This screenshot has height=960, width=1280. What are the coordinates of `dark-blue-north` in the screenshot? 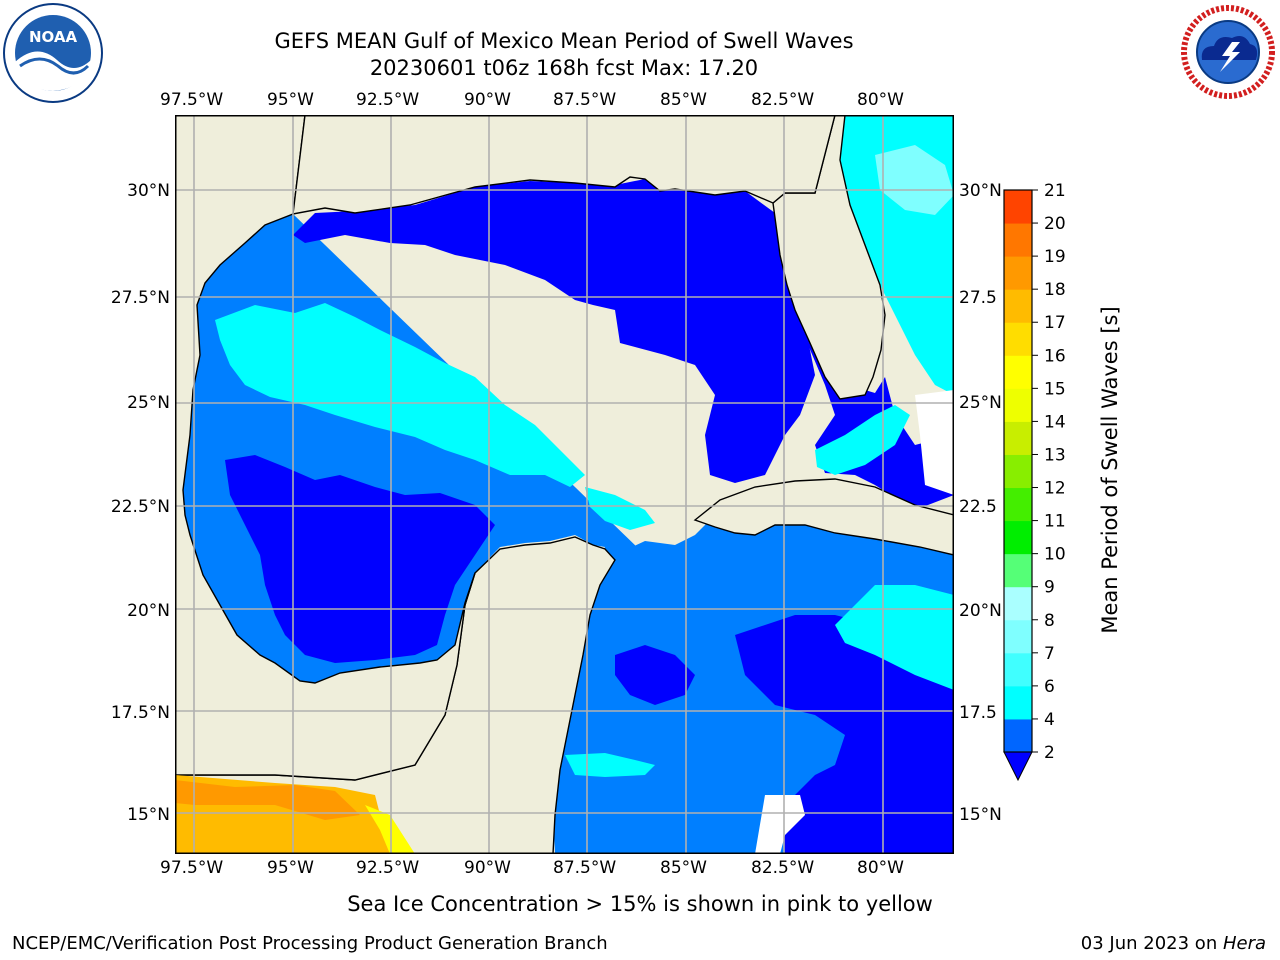 It's located at (554, 331).